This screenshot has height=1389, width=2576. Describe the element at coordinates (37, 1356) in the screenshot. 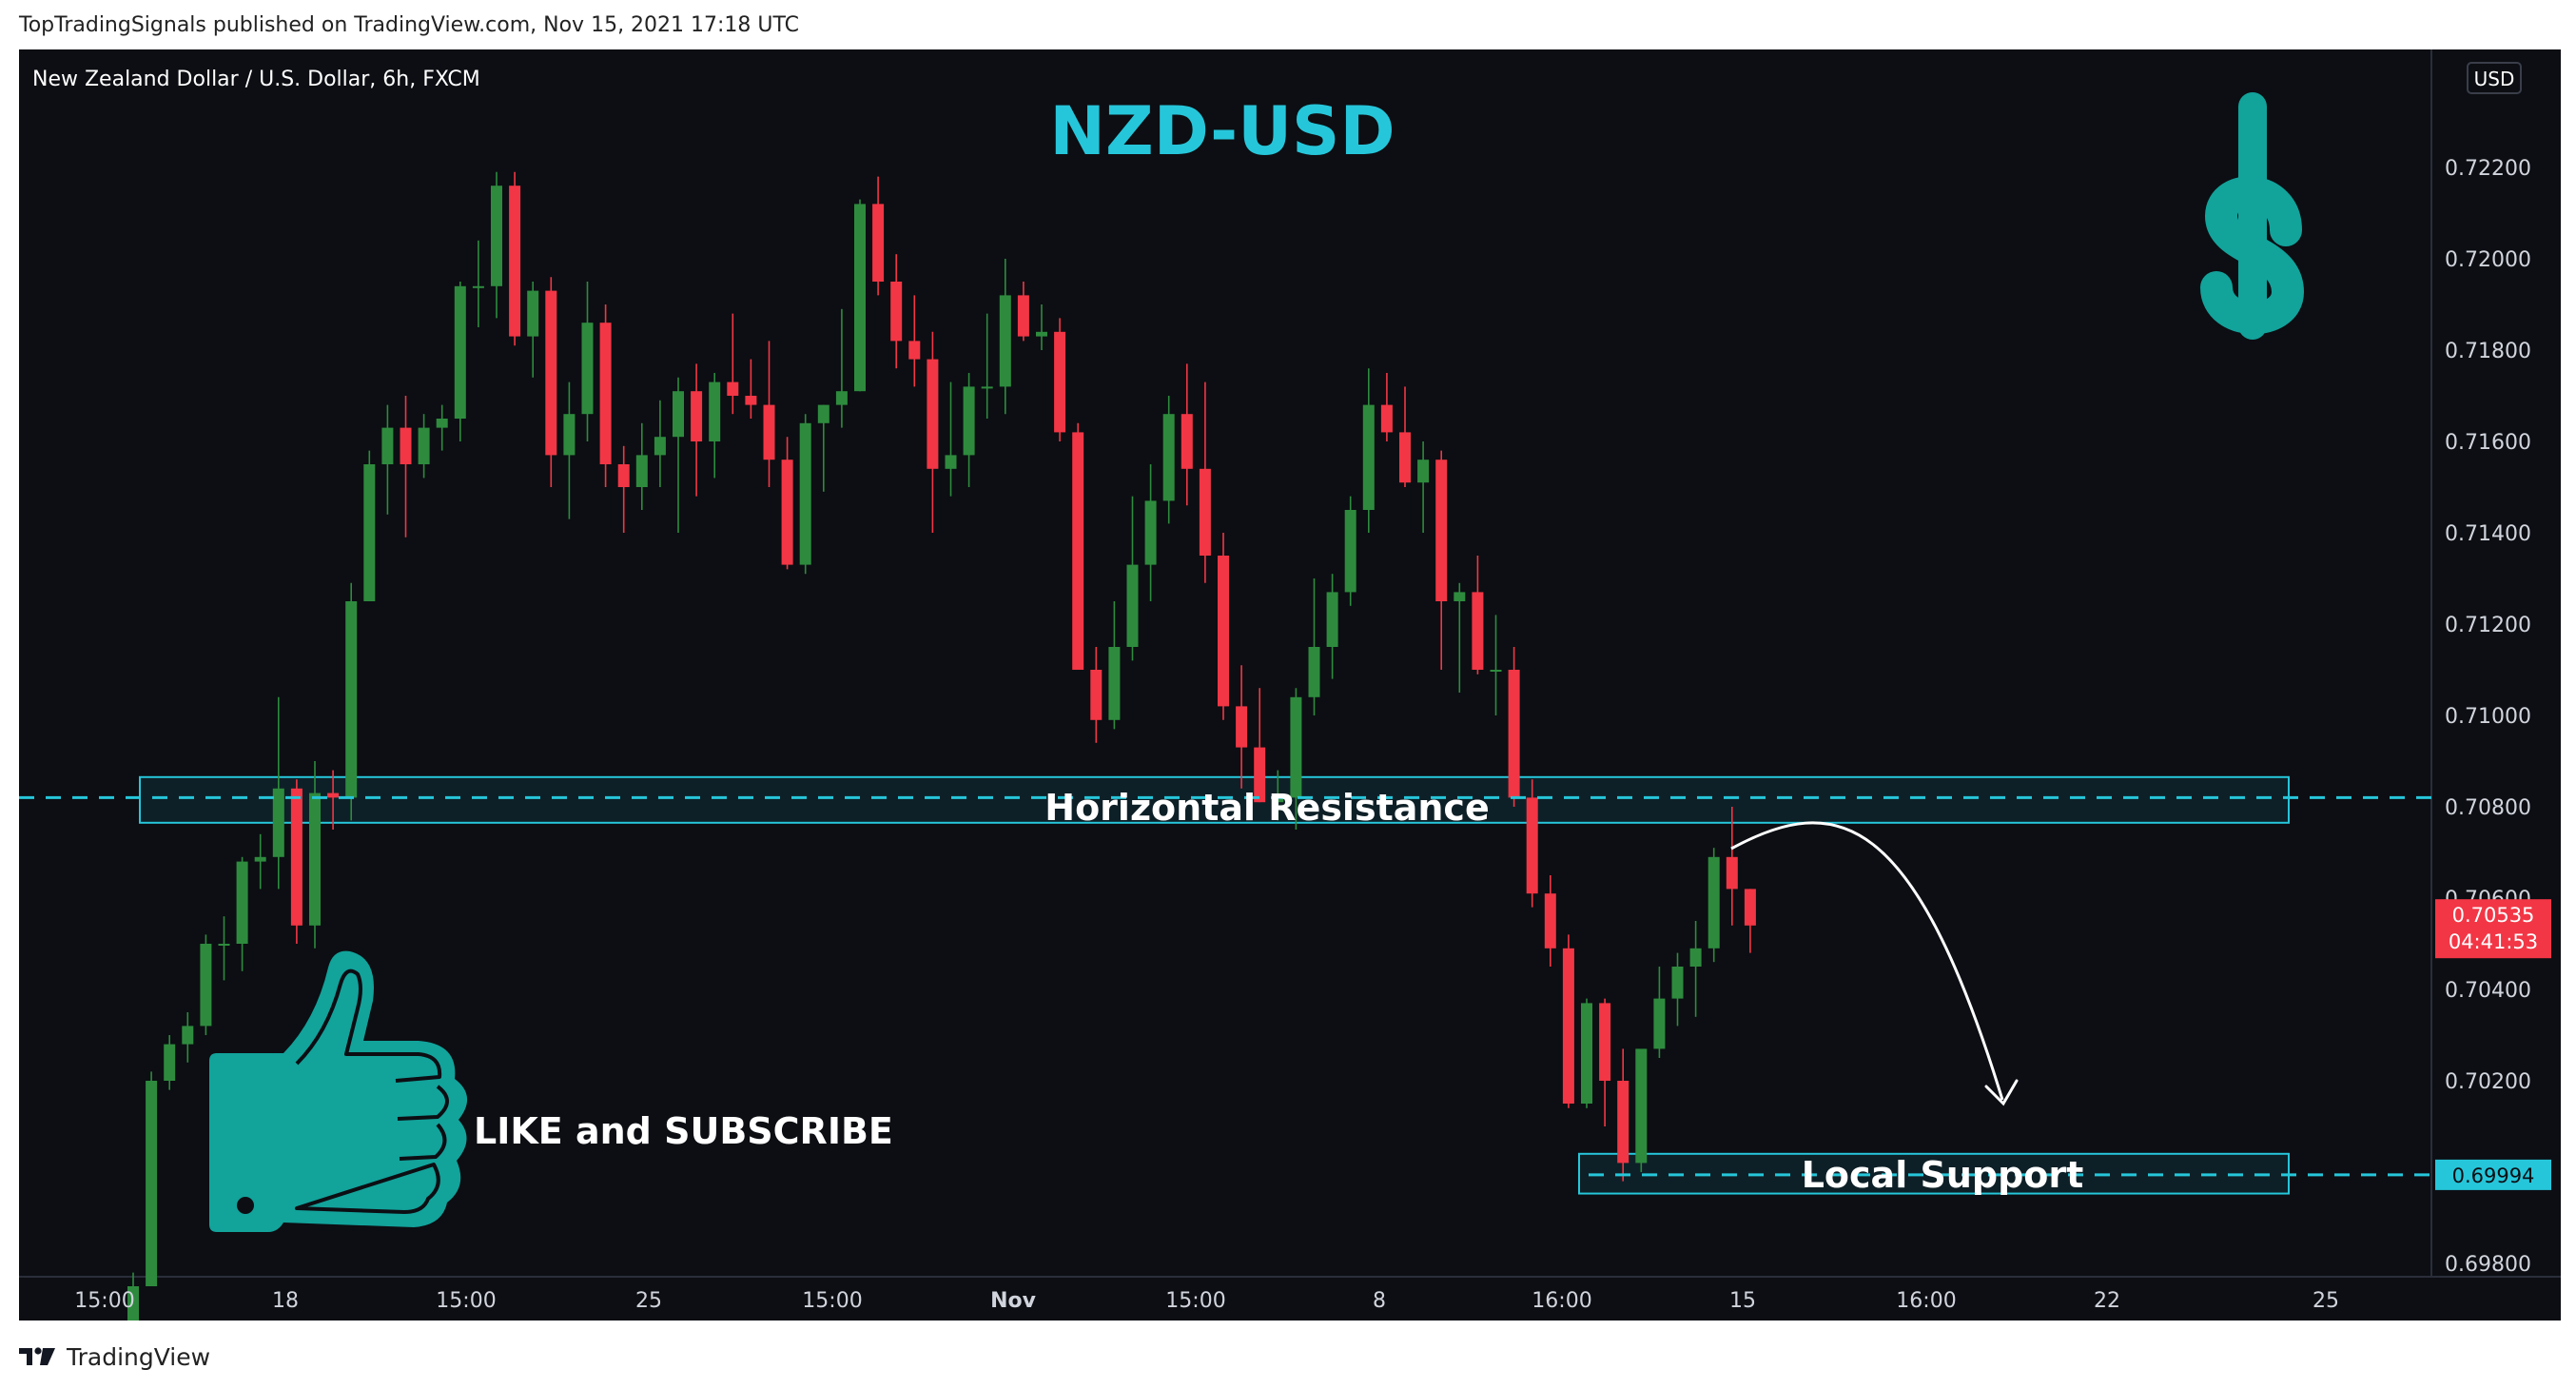

I see `tradingview-logo-icon` at that location.